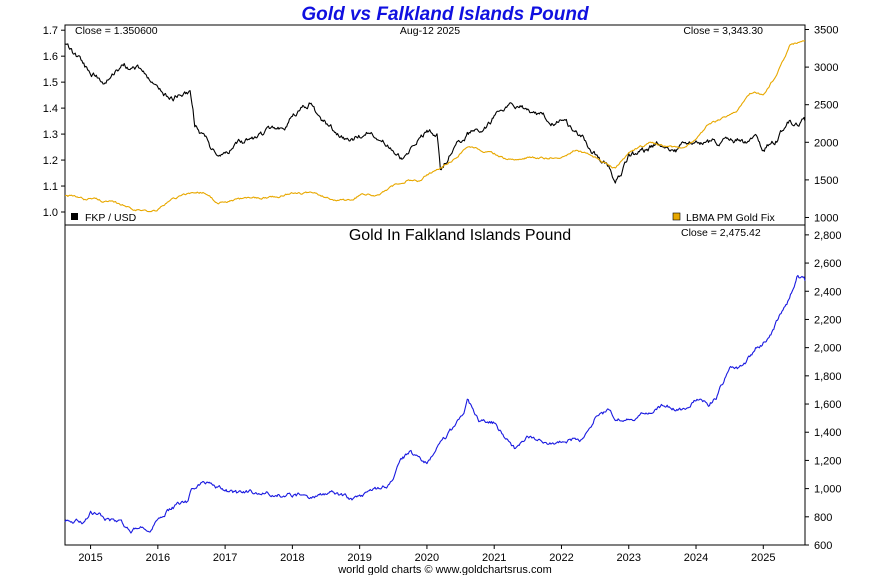  I want to click on x-tick-label: 2024, so click(696, 558).